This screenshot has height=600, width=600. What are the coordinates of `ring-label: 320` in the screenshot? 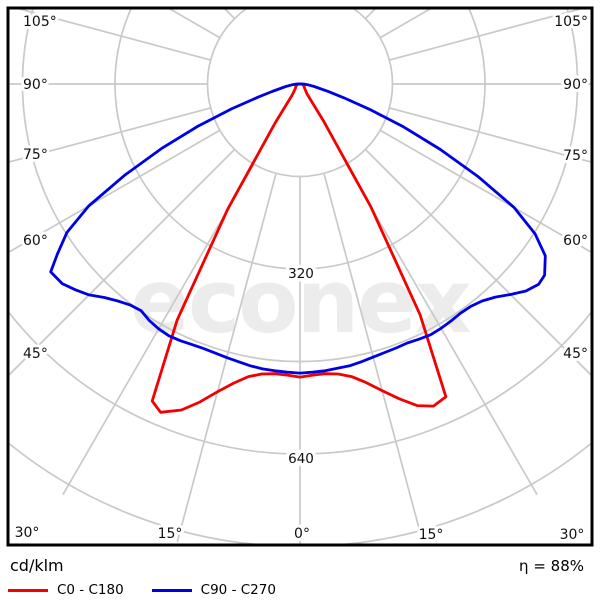 It's located at (301, 274).